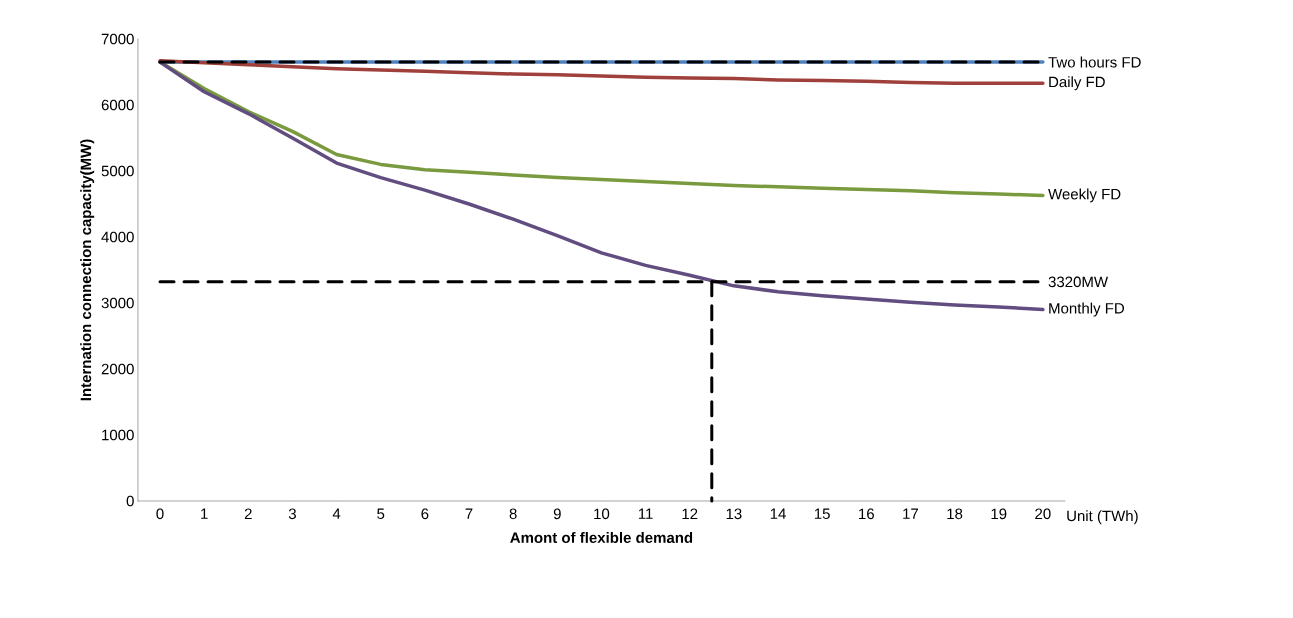  What do you see at coordinates (1078, 282) in the screenshot?
I see `series-label: 3320MW` at bounding box center [1078, 282].